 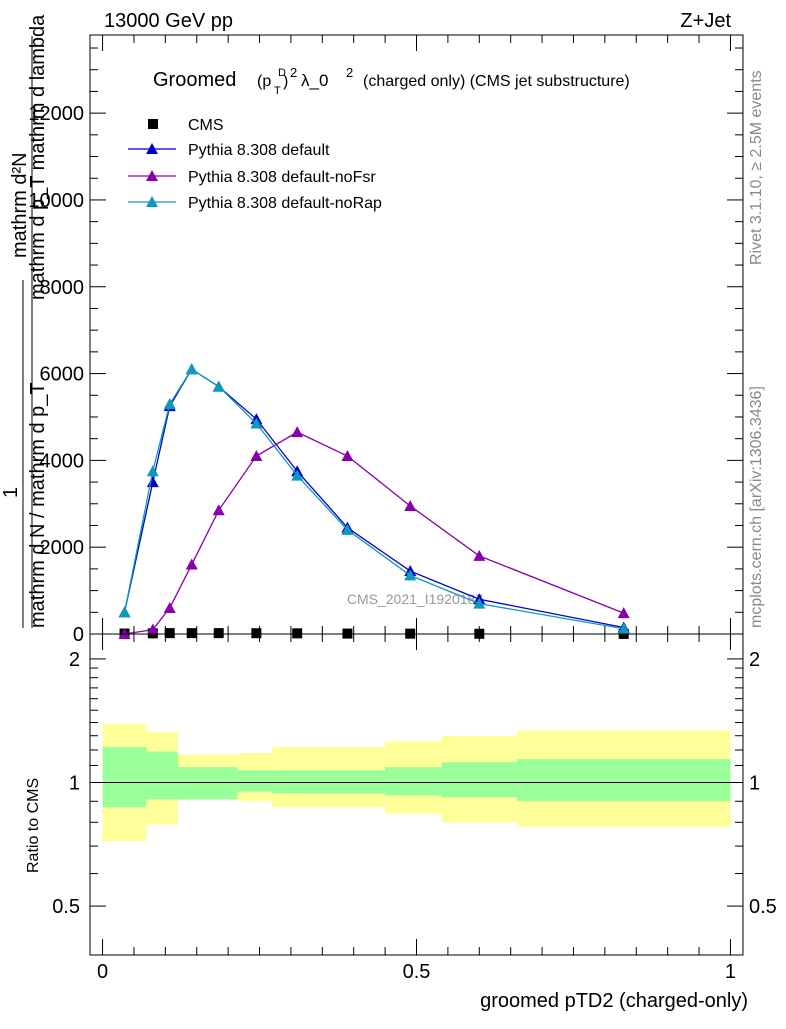 I want to click on title-sup-2b: 2, so click(x=349, y=72).